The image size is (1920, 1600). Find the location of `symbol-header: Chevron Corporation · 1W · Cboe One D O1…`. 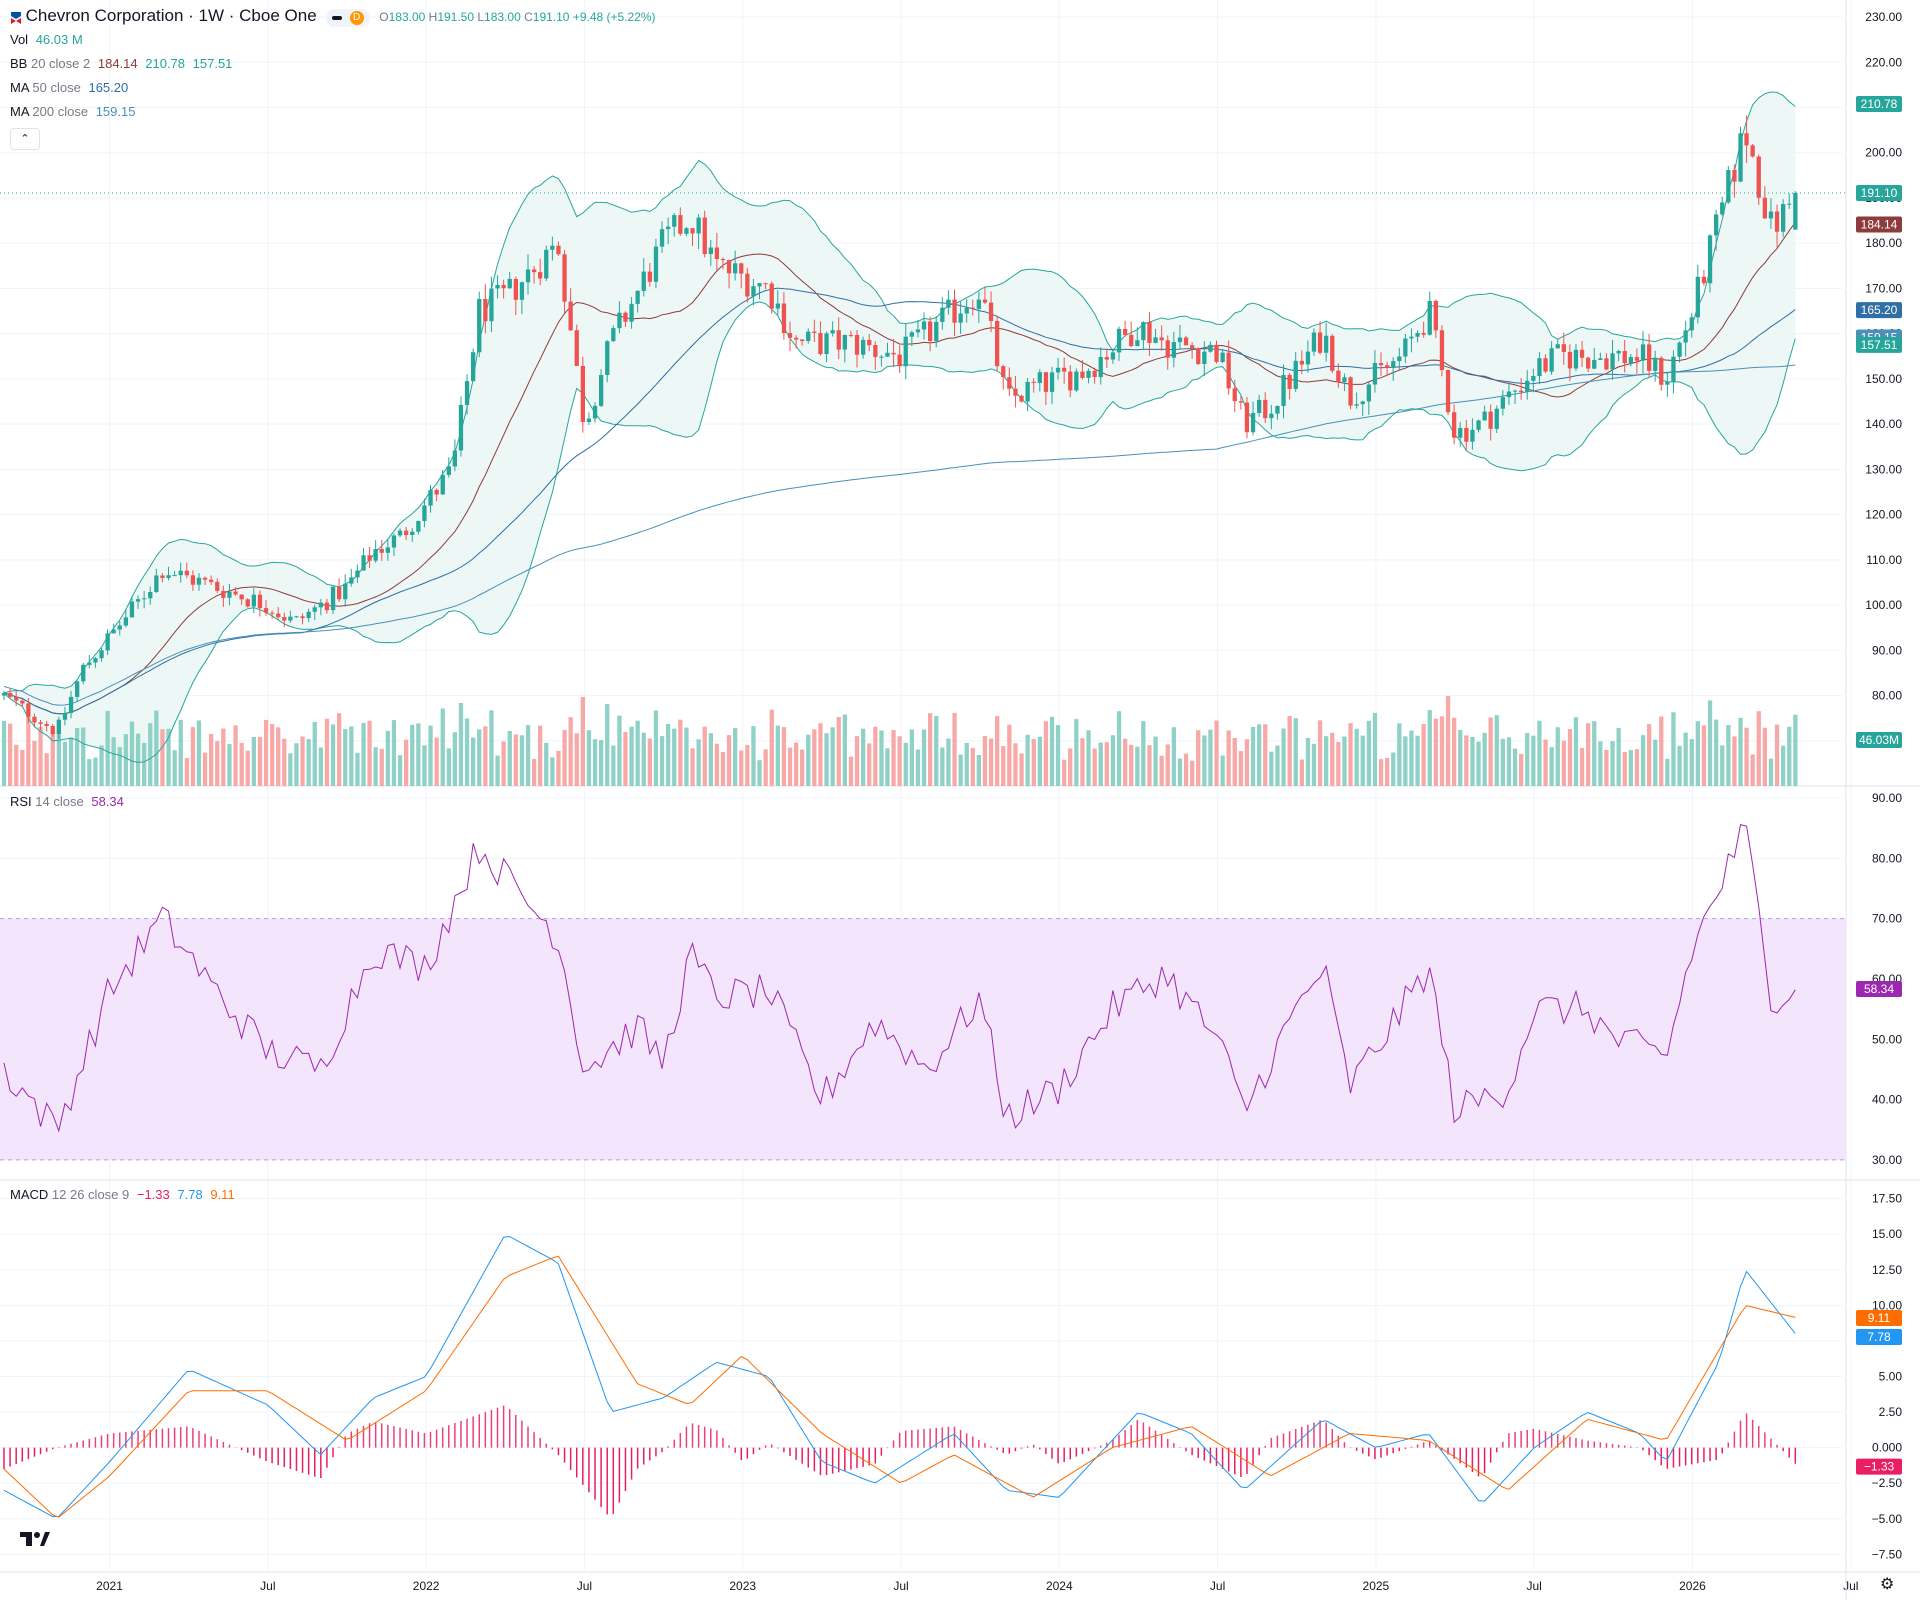

symbol-header: Chevron Corporation · 1W · Cboe One D O1… is located at coordinates (333, 16).